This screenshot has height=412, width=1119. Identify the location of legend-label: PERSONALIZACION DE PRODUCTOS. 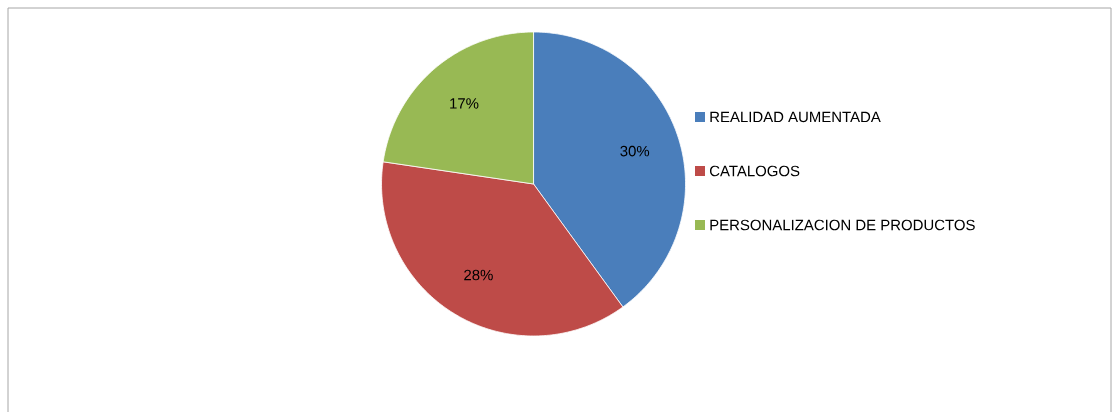
(842, 225).